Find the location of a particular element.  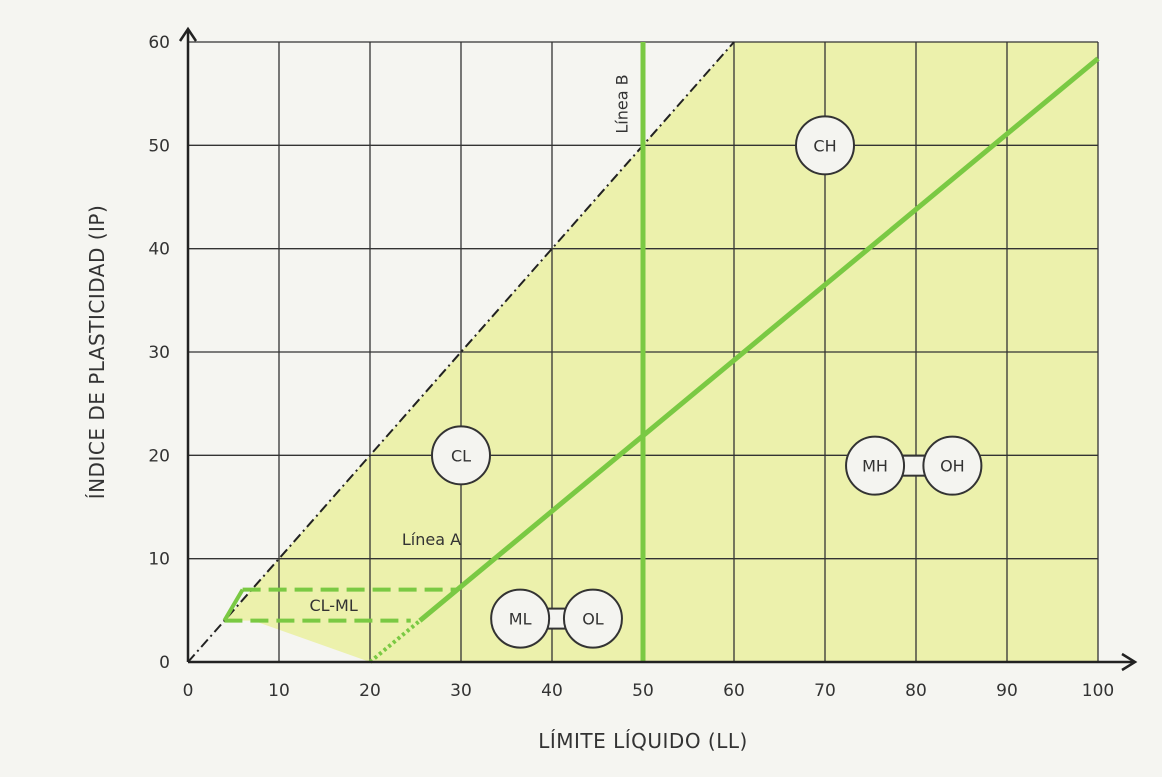

zone-ol-label: OL is located at coordinates (593, 619).